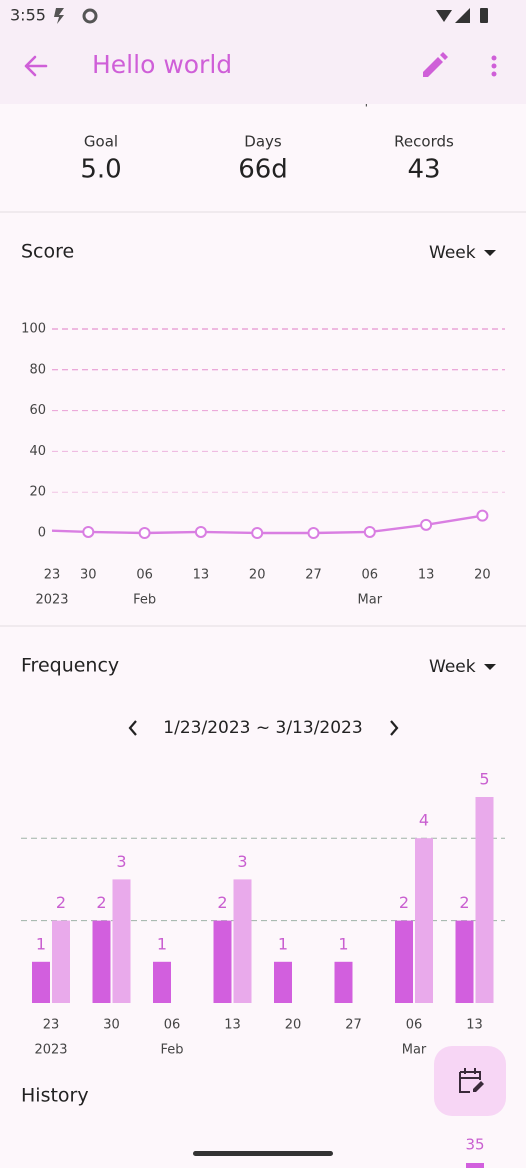 The height and width of the screenshot is (1168, 526). Describe the element at coordinates (47, 252) in the screenshot. I see `section-title: Score` at that location.